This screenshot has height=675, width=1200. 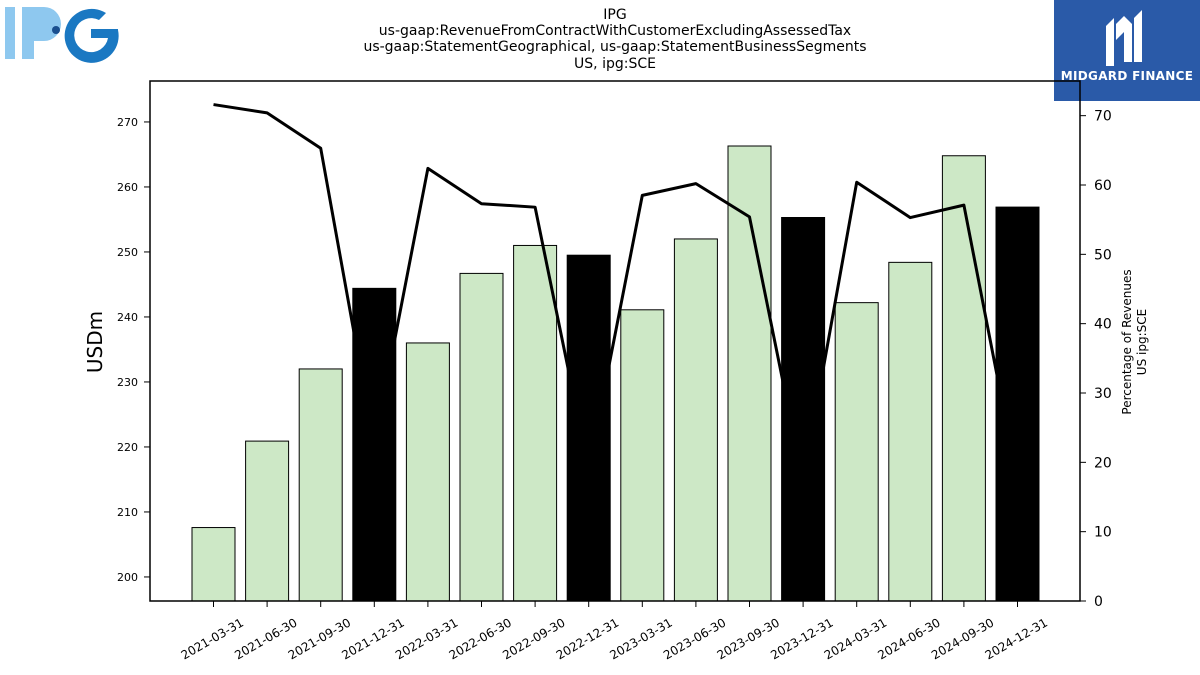 I want to click on y-tick-label: 220, so click(x=127, y=447).